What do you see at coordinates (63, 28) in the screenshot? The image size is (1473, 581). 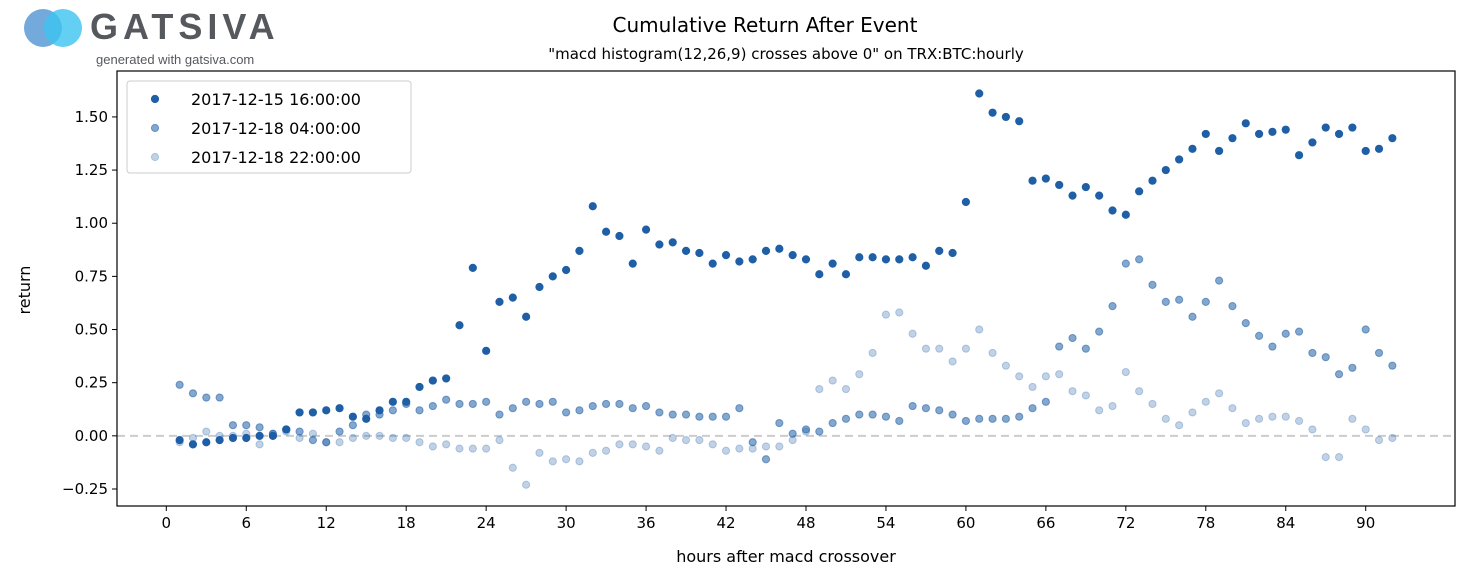 I see `logo-circle-right` at bounding box center [63, 28].